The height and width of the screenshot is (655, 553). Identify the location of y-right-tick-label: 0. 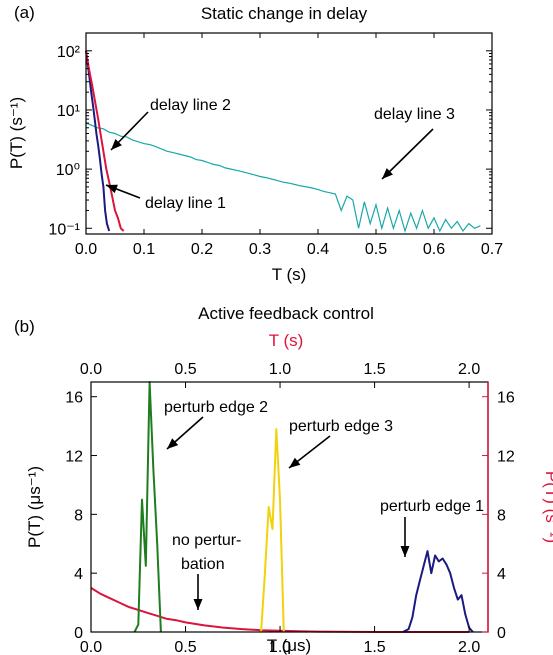
(501, 633).